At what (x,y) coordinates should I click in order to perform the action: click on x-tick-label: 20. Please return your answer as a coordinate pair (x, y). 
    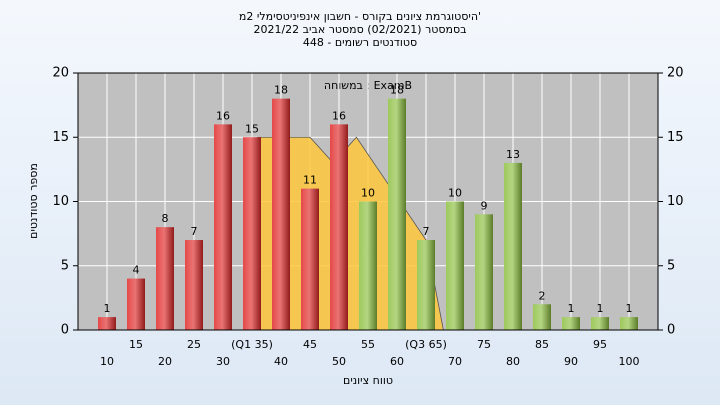
    Looking at the image, I should click on (165, 361).